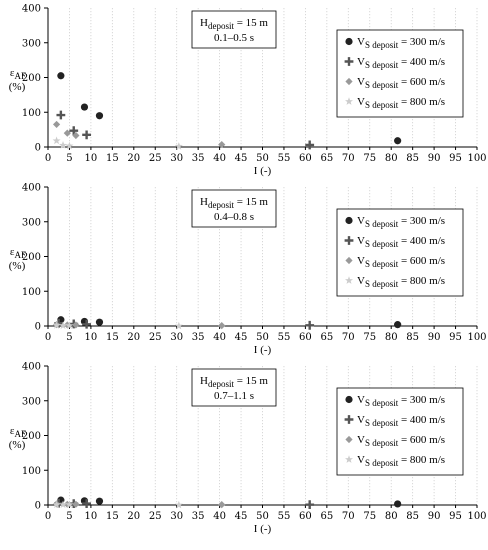  I want to click on y-axis-label-subscript: AF, so click(21, 76).